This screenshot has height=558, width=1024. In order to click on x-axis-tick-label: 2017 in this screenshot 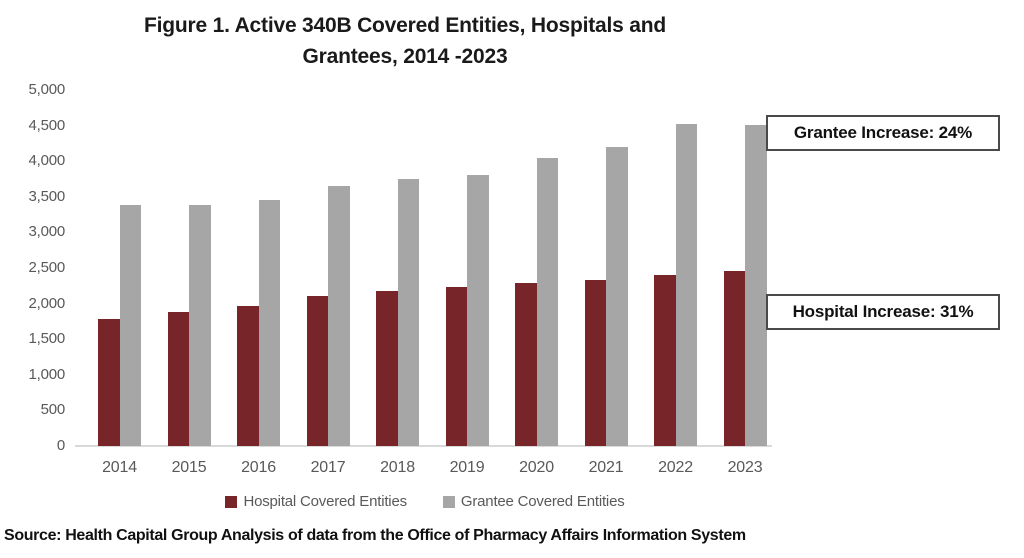, I will do `click(328, 467)`.